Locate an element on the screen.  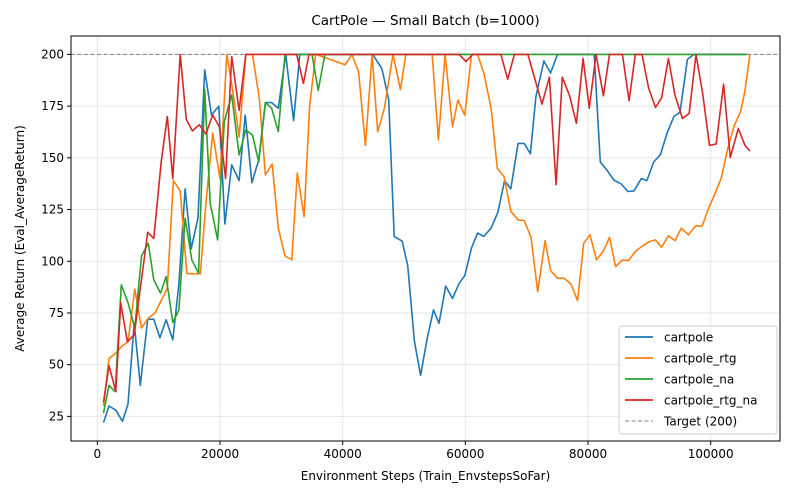
chart-title: CartPole — Small Batch (b=1000) is located at coordinates (425, 21).